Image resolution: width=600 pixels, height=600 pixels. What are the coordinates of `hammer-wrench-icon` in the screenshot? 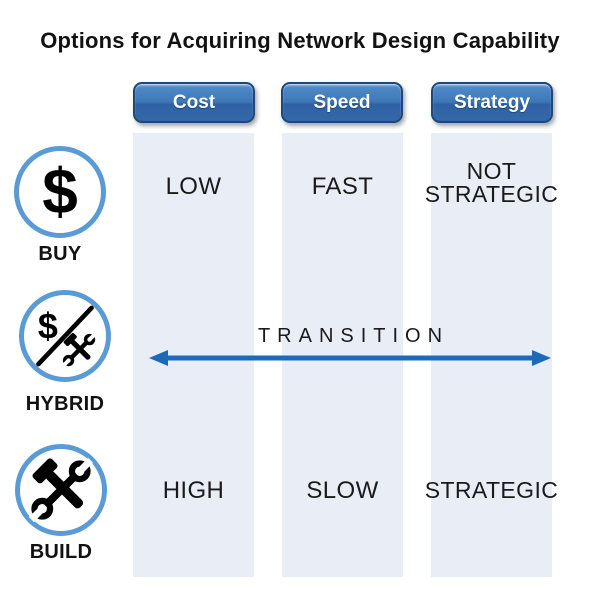 It's located at (61, 490).